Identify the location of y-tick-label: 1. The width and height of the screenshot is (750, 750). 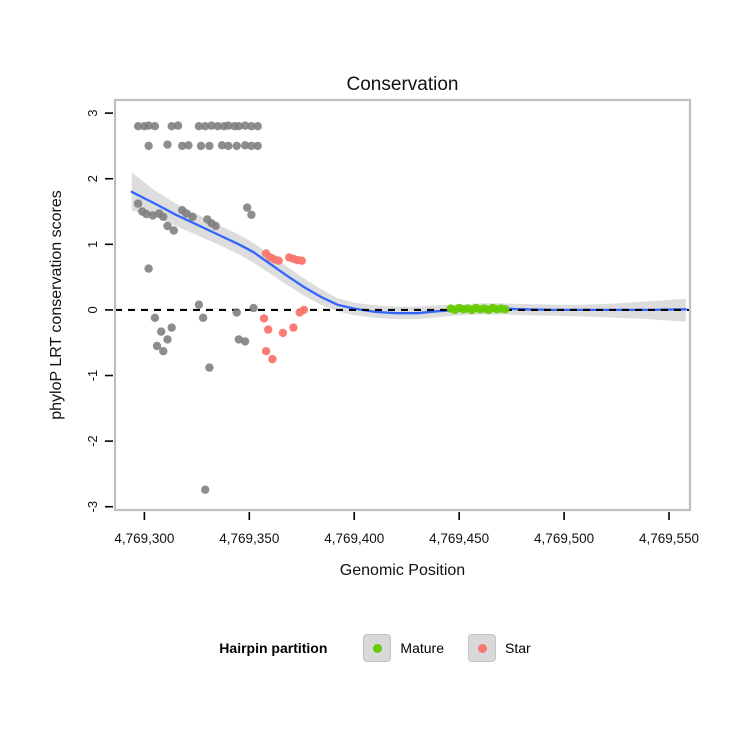
(92, 244).